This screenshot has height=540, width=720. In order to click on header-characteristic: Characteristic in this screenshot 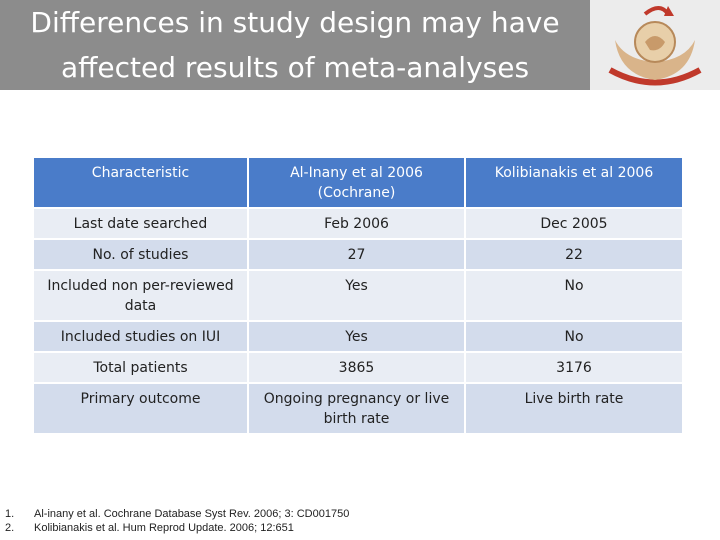, I will do `click(141, 183)`.